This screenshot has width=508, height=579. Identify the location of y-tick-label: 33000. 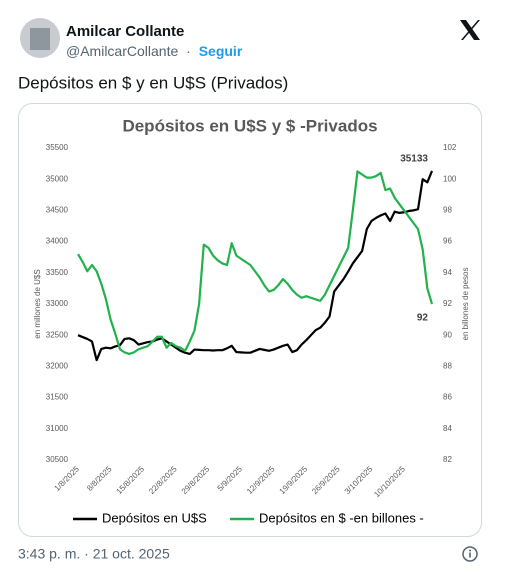
(57, 303).